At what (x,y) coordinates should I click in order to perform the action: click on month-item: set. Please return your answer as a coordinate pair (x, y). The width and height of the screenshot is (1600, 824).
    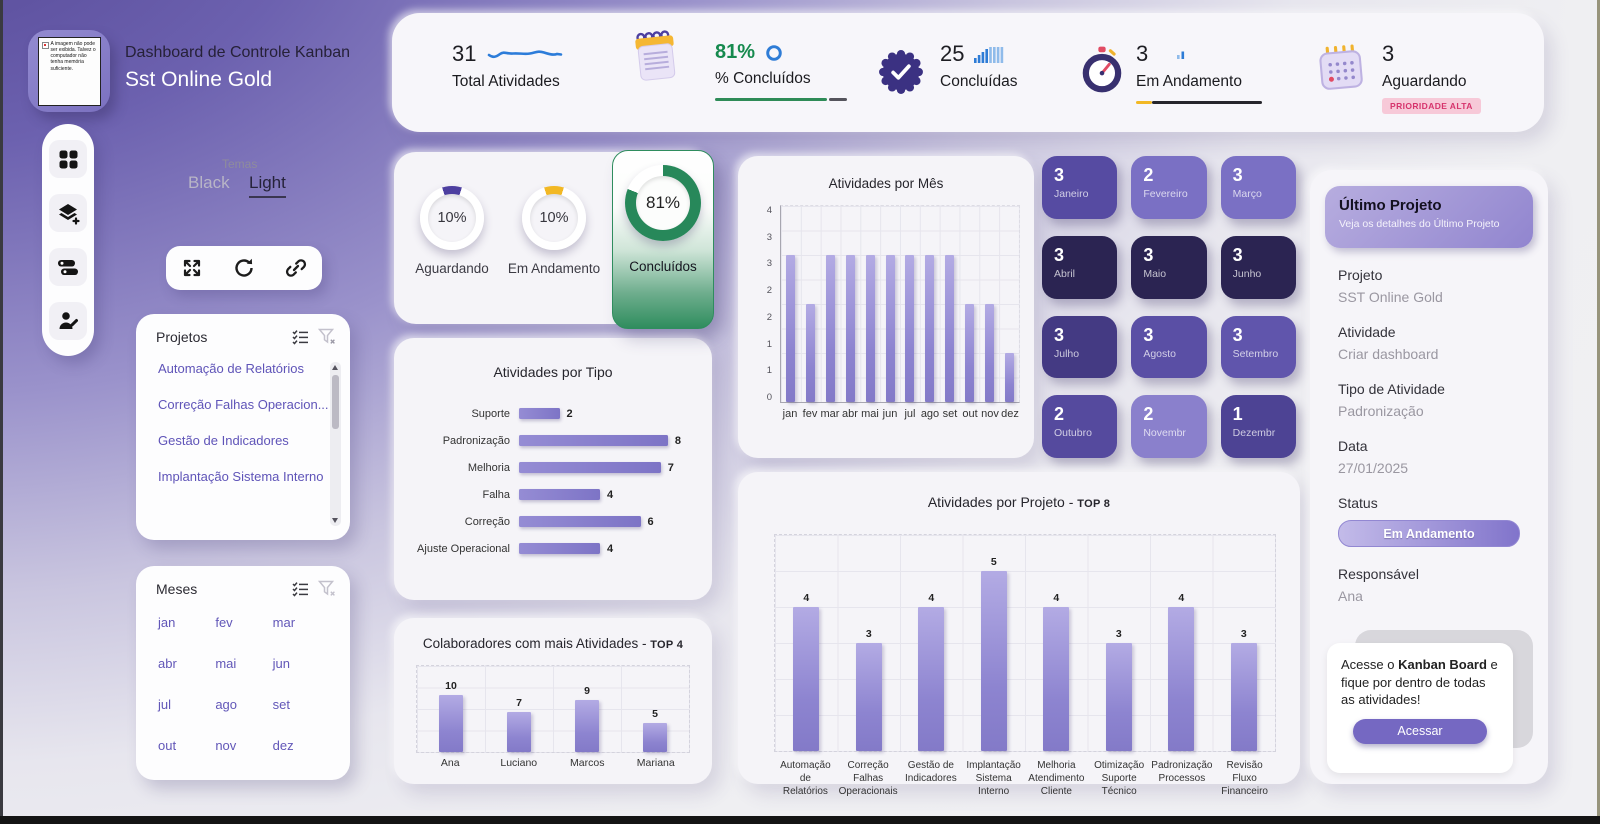
    Looking at the image, I should click on (281, 704).